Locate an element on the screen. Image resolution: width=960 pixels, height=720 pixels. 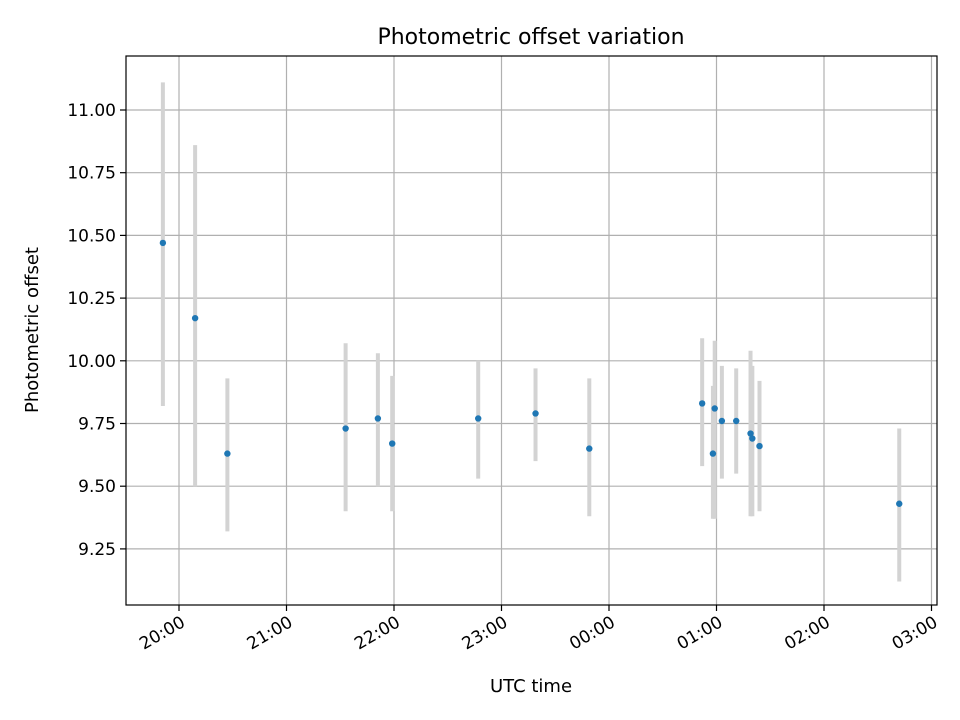
y-tick-label: 10.25 is located at coordinates (91, 299).